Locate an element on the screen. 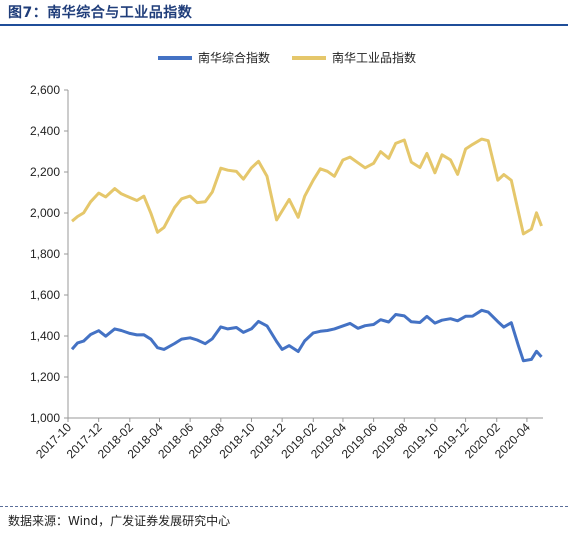  y-tick-label: 2,600 is located at coordinates (45, 90).